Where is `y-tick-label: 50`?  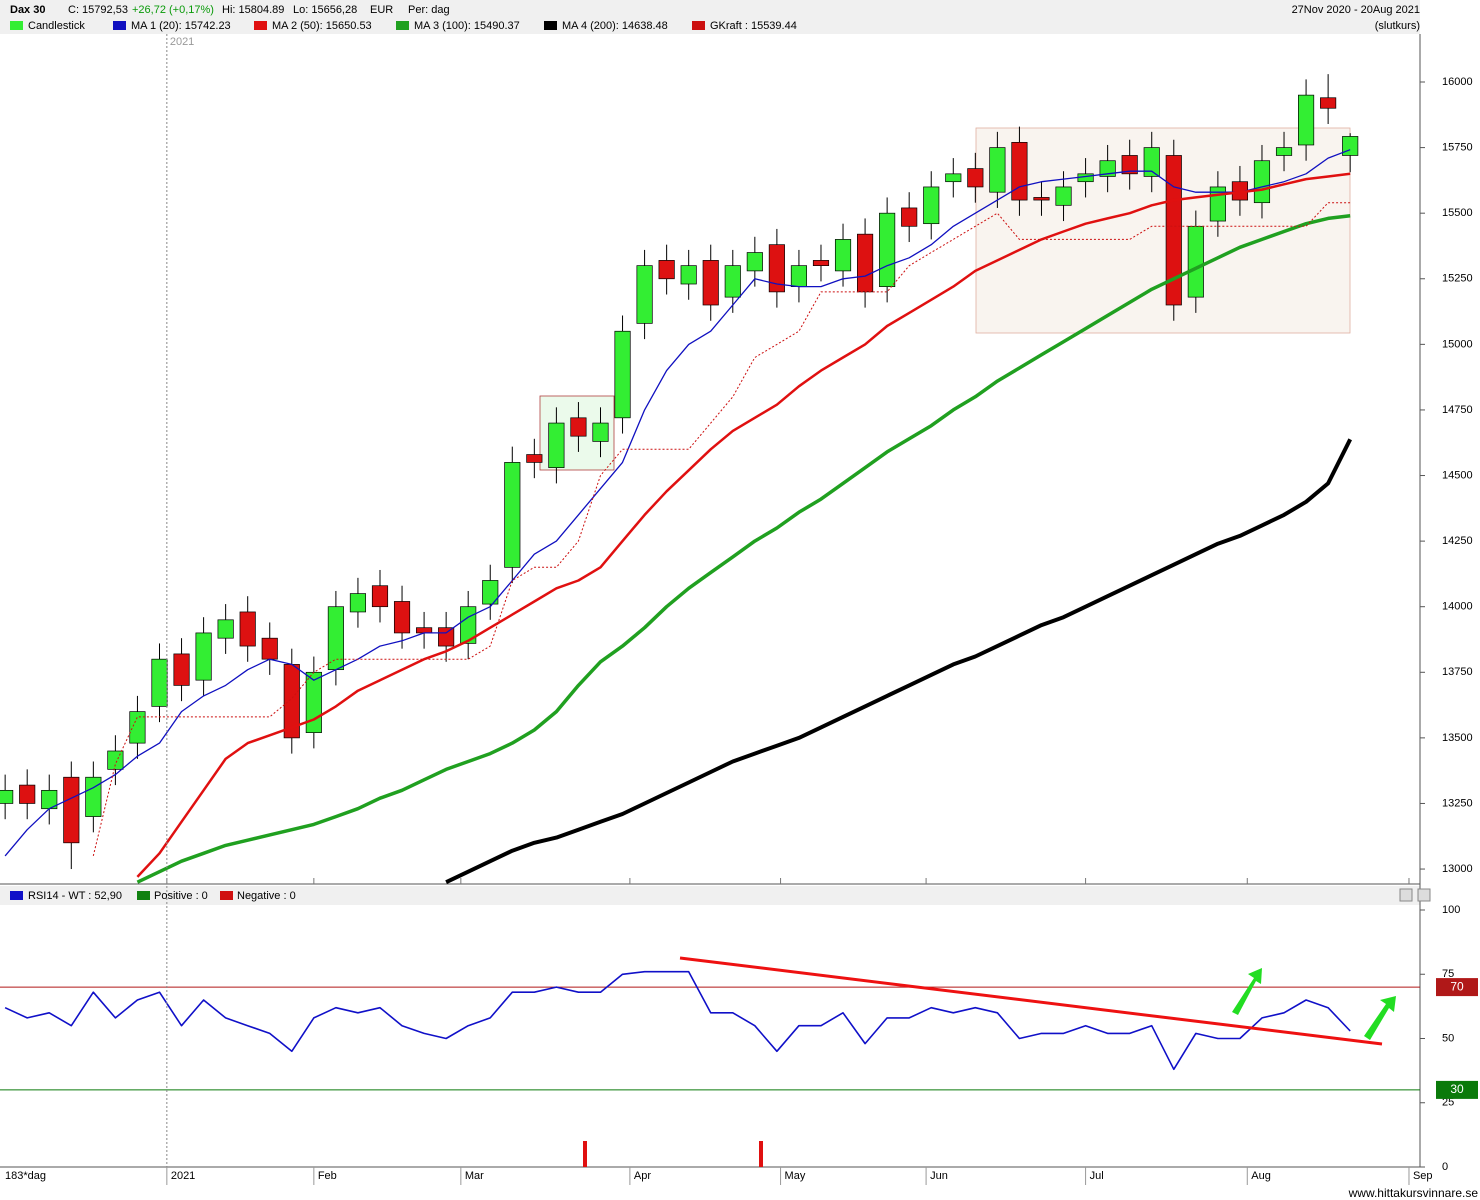 y-tick-label: 50 is located at coordinates (1448, 1038).